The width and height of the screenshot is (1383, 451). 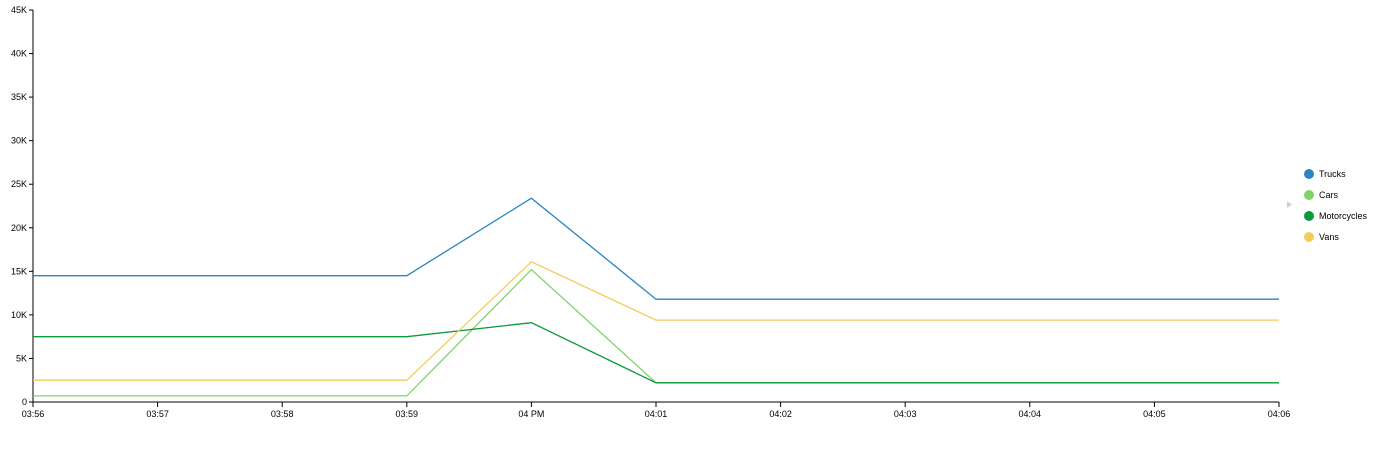 I want to click on y-tick-label: 35K, so click(x=19, y=97).